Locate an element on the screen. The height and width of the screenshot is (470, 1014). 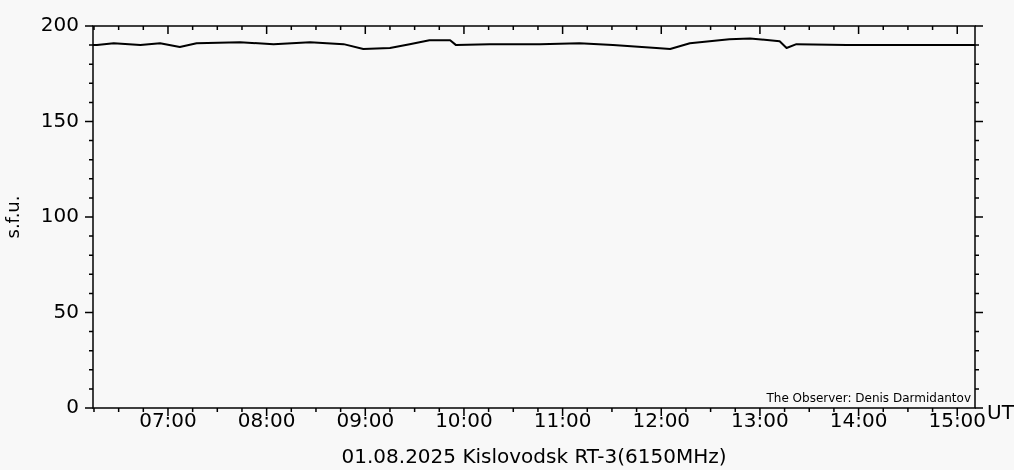
y-tick-label: 200 is located at coordinates (59, 24).